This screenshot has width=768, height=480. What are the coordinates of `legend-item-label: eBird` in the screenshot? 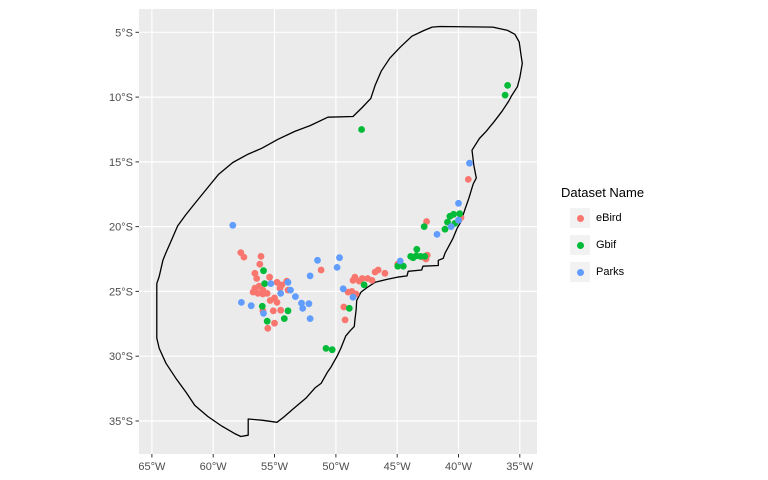 It's located at (609, 218).